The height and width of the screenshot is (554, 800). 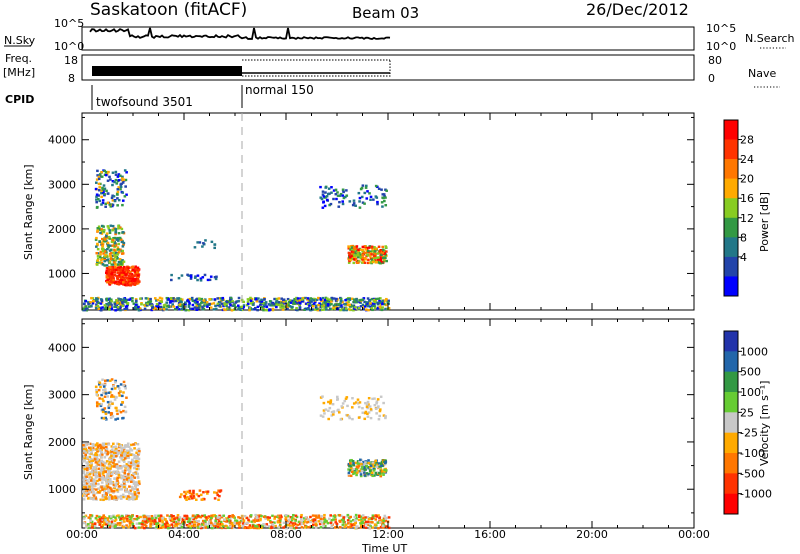 What do you see at coordinates (62, 489) in the screenshot?
I see `y-tick-label: 1000` at bounding box center [62, 489].